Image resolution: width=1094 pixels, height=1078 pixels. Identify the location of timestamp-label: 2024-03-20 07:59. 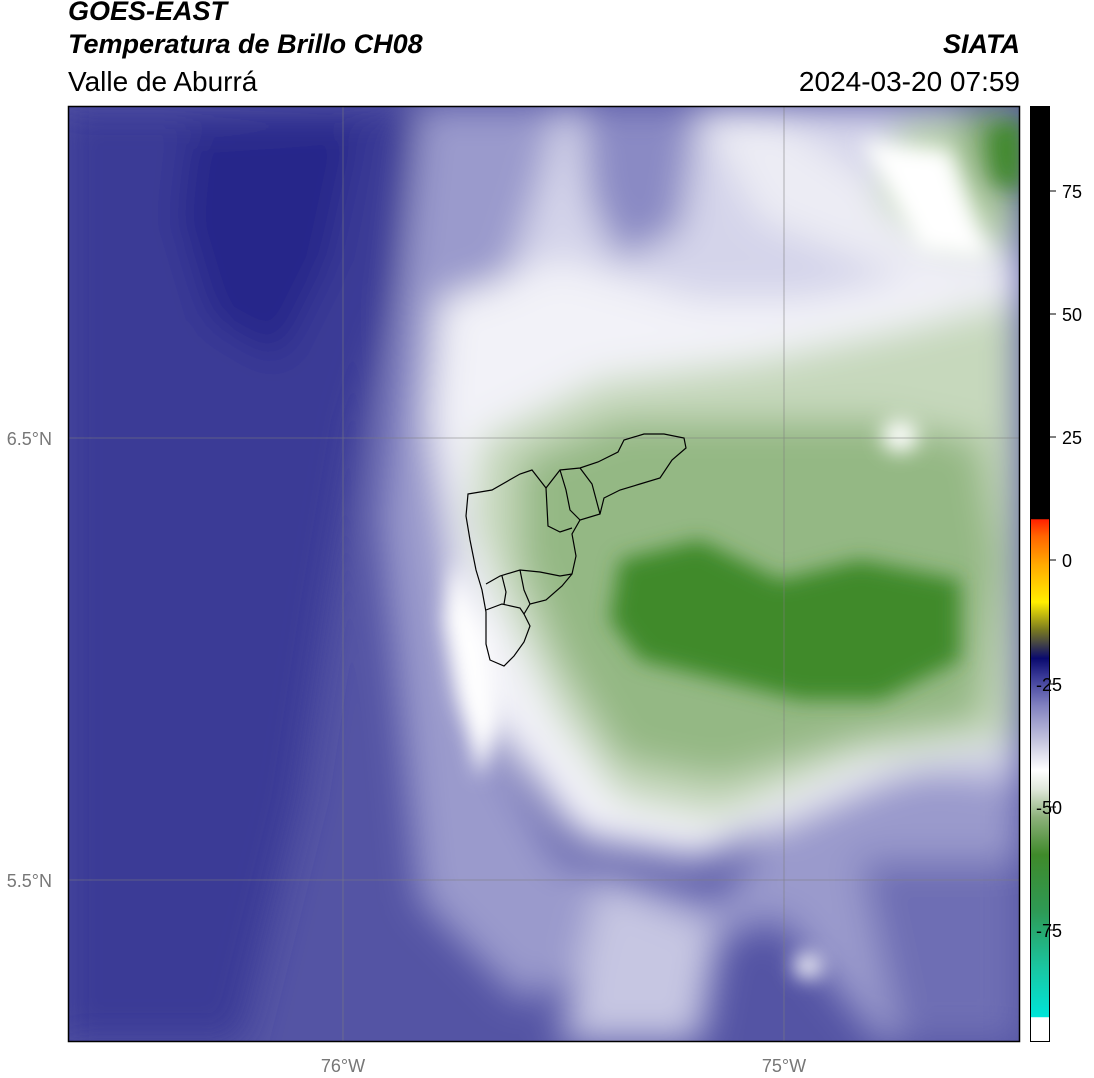
(909, 81).